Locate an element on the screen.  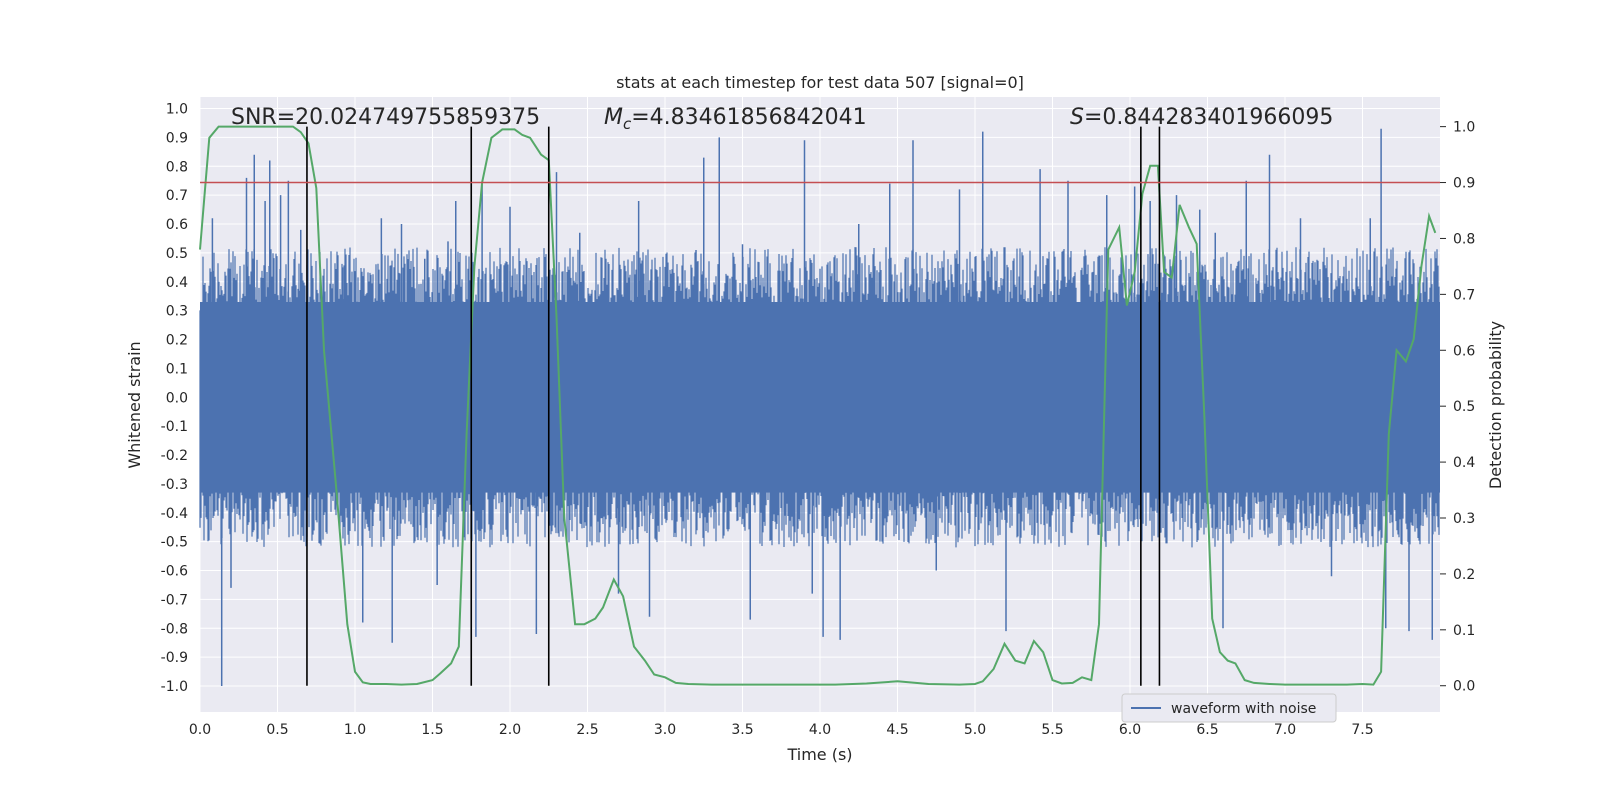
x-tick-label: 6.0 is located at coordinates (1130, 730).